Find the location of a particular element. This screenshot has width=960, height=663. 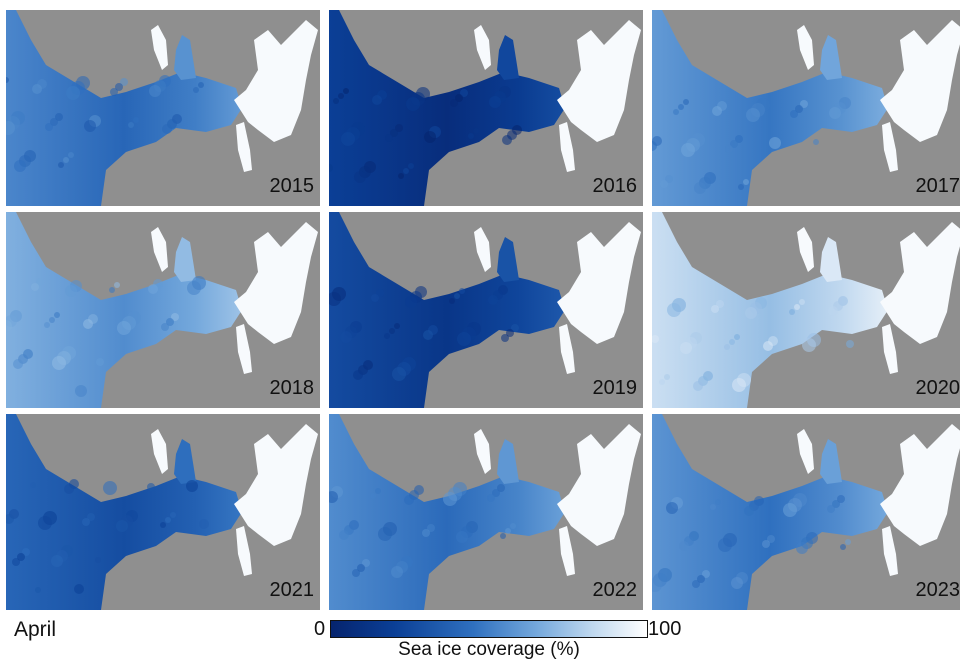

map-panel-2021: 2021 is located at coordinates (163, 512).